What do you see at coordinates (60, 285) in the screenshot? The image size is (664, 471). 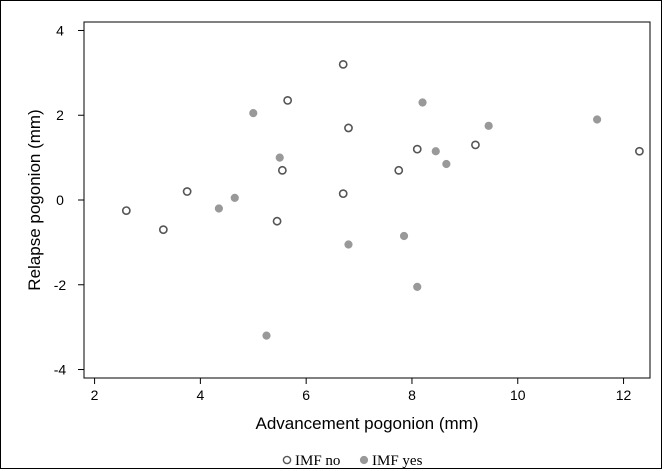 I see `y-tick-label: -2` at bounding box center [60, 285].